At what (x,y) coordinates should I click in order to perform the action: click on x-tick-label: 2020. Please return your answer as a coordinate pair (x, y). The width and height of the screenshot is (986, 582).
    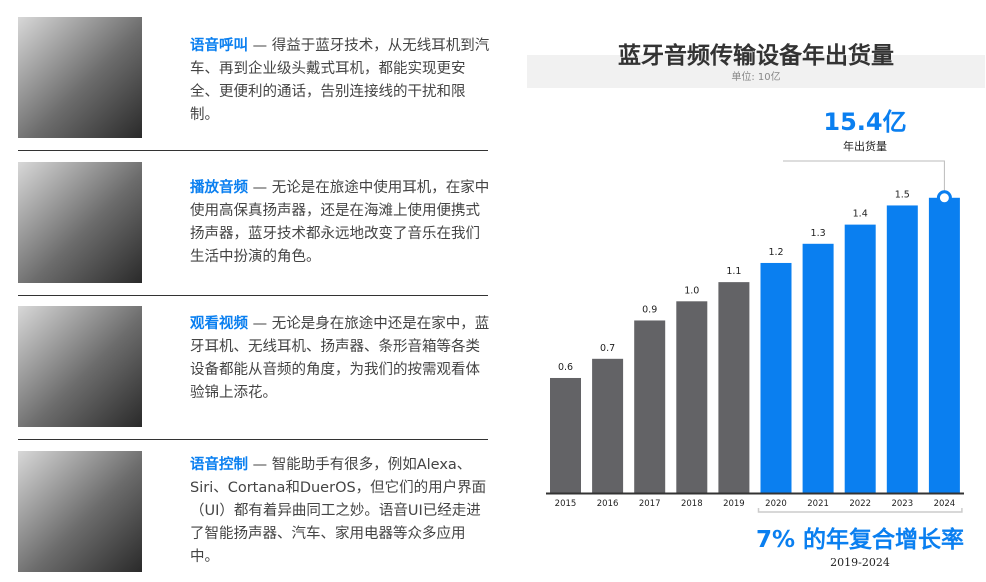
    Looking at the image, I should click on (776, 504).